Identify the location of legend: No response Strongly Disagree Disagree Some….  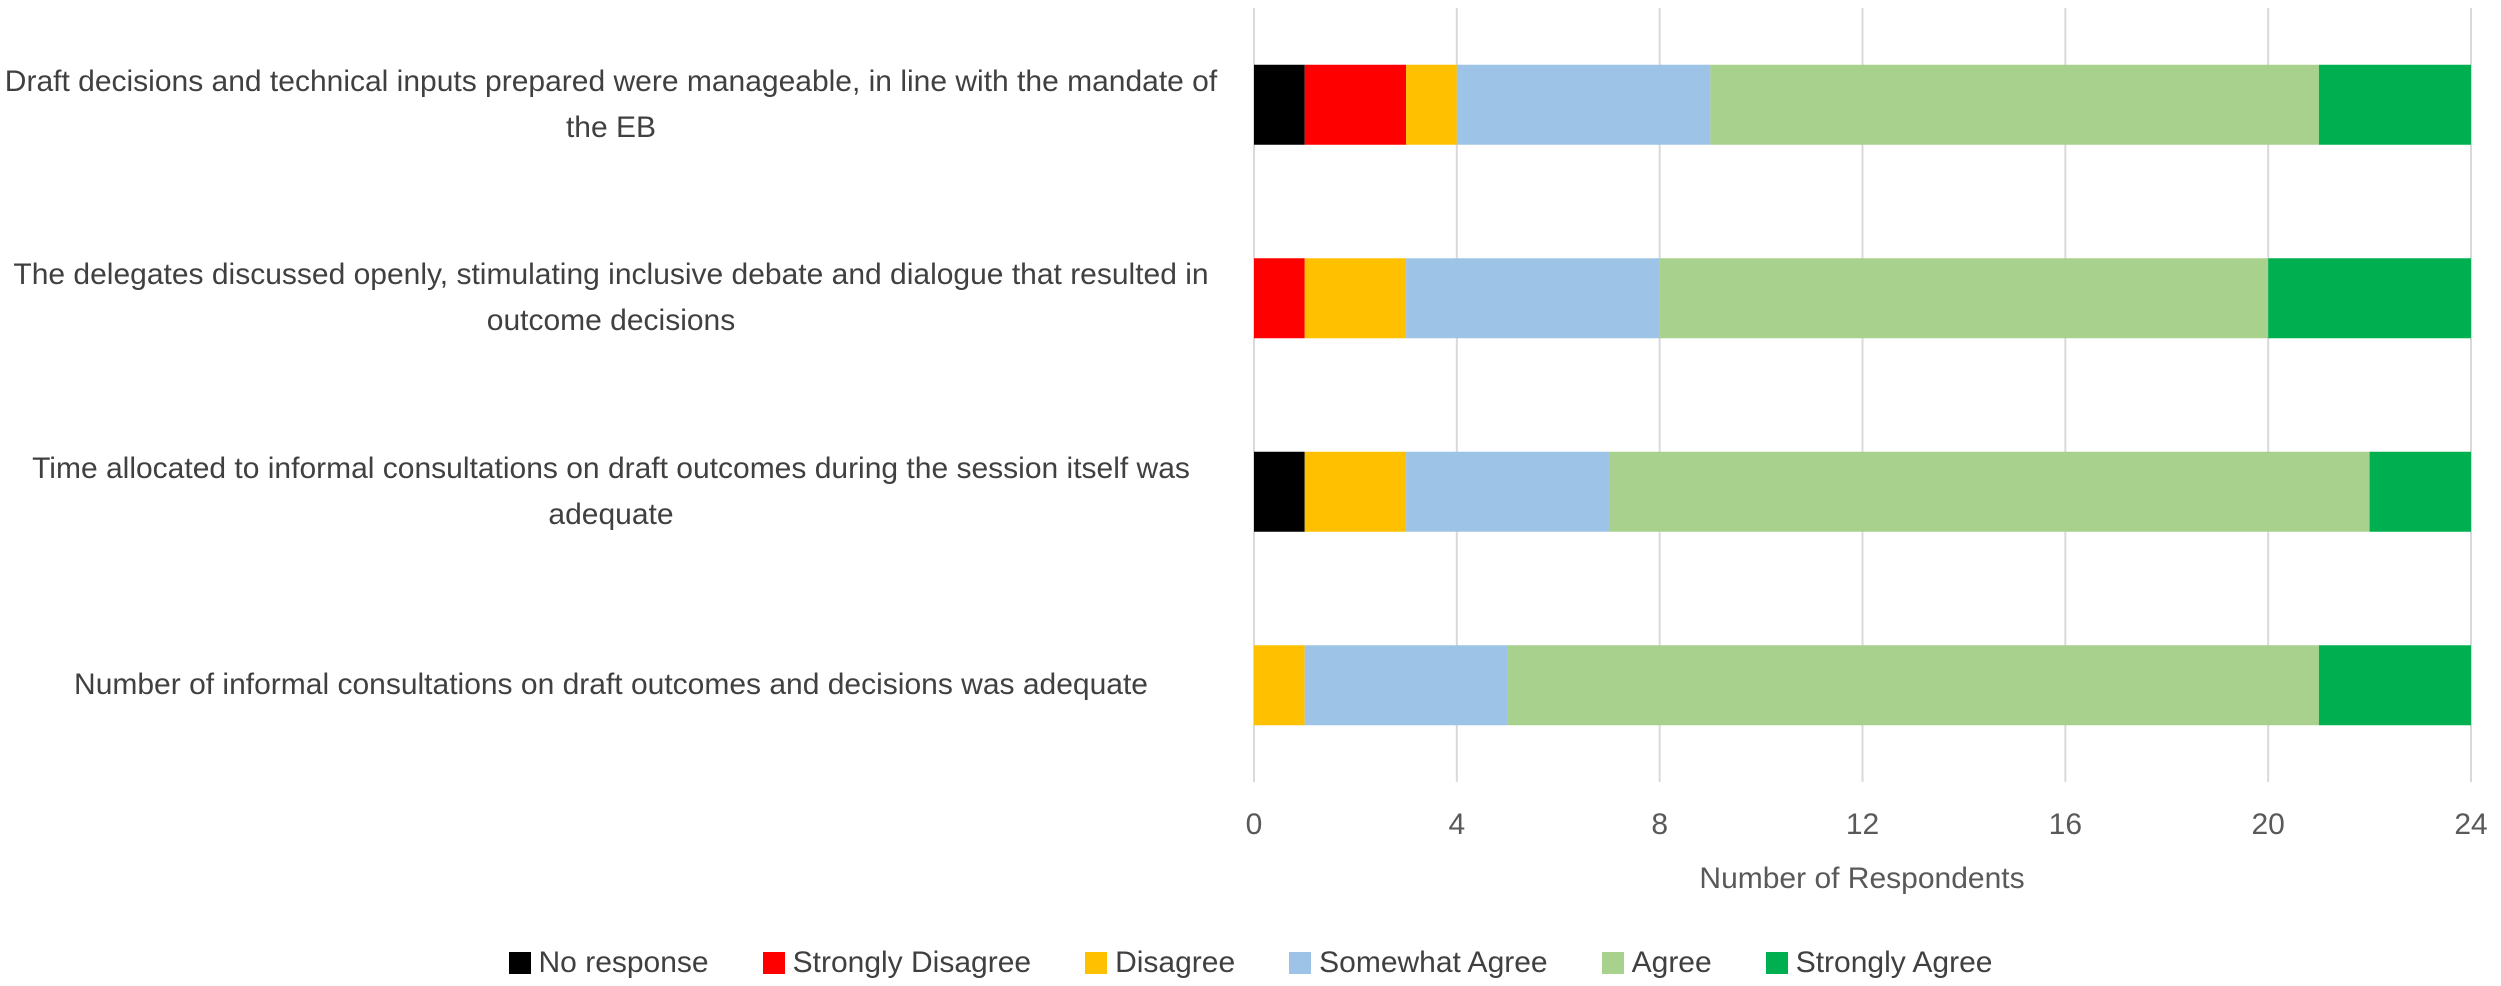
(1250, 963).